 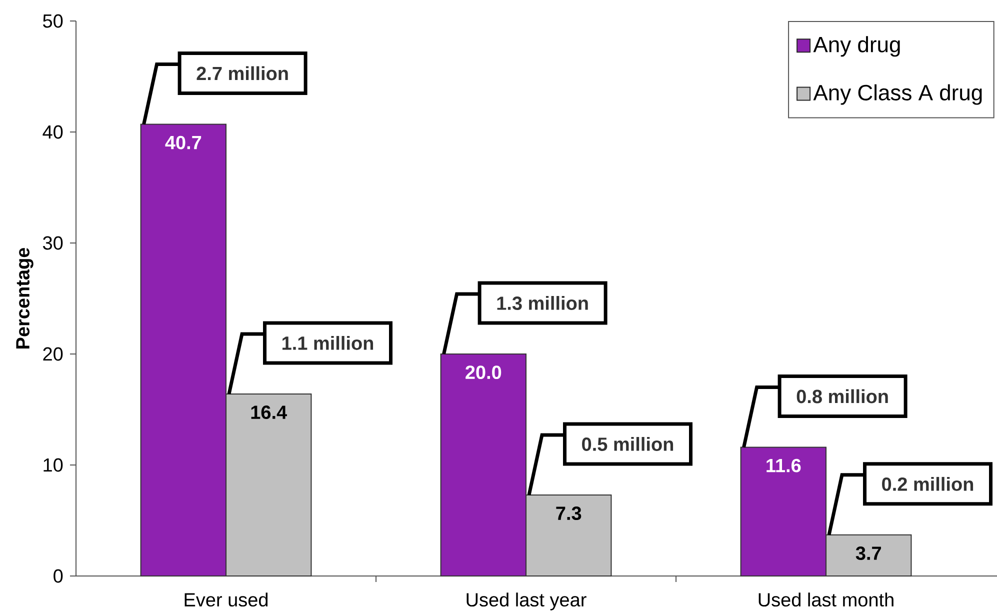 What do you see at coordinates (183, 143) in the screenshot?
I see `data-label: 40.7` at bounding box center [183, 143].